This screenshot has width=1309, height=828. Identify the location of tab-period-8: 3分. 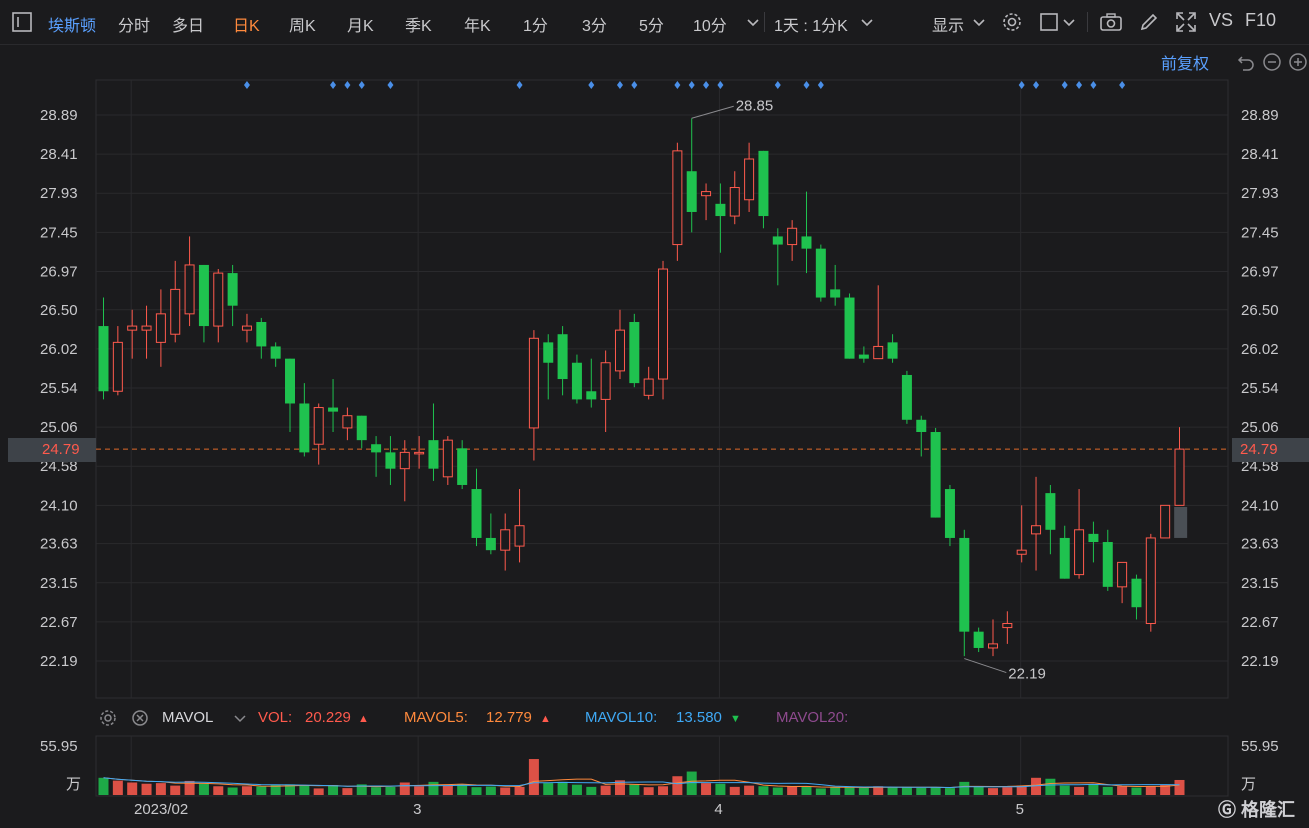
(594, 26).